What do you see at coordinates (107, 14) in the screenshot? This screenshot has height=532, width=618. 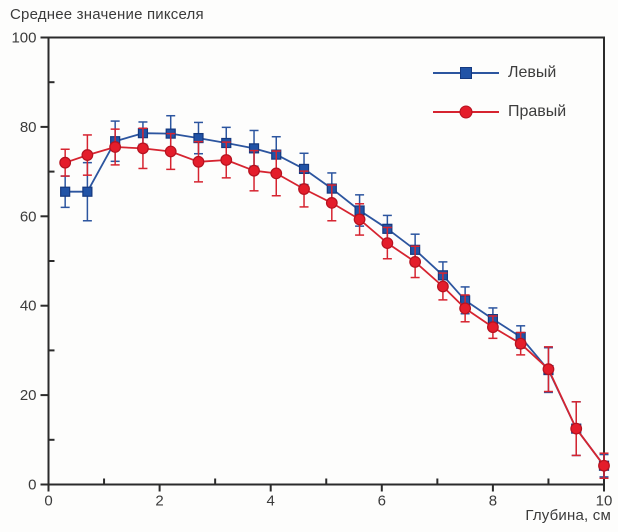 I see `chart-title: Среднее значение пикселя` at bounding box center [107, 14].